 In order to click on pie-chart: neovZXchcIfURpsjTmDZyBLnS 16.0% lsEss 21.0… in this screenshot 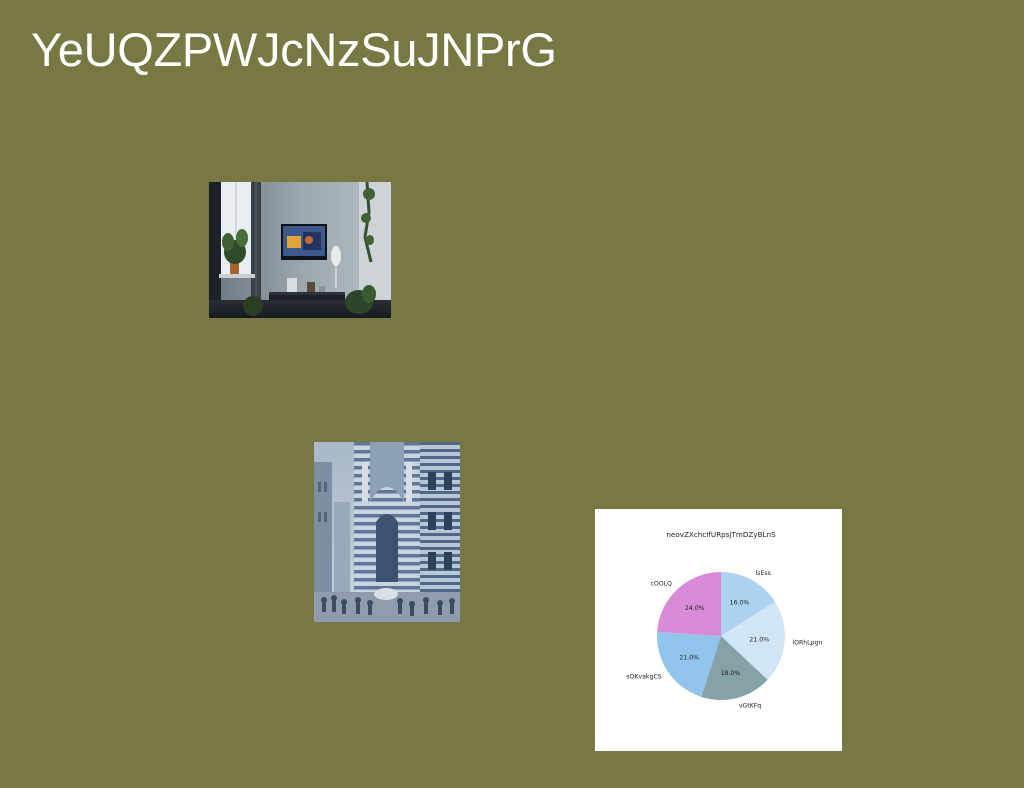, I will do `click(724, 619)`.